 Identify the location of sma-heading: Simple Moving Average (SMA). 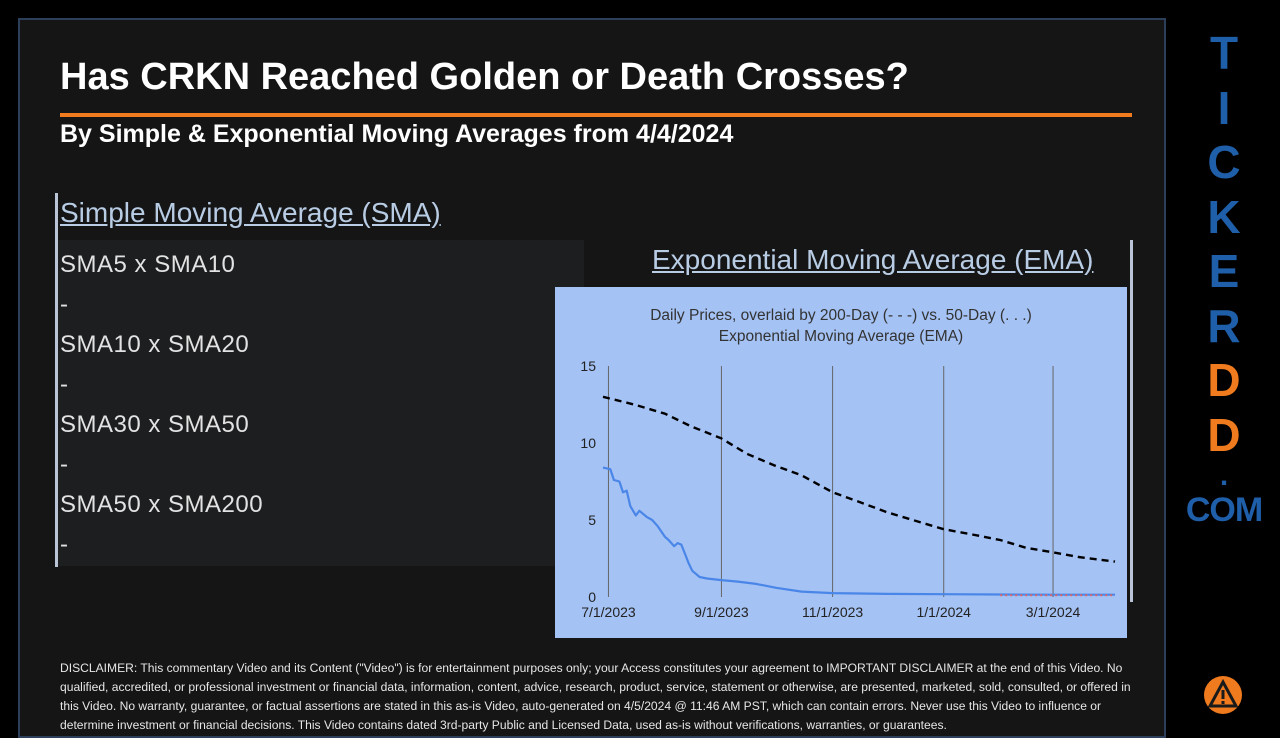
(250, 212).